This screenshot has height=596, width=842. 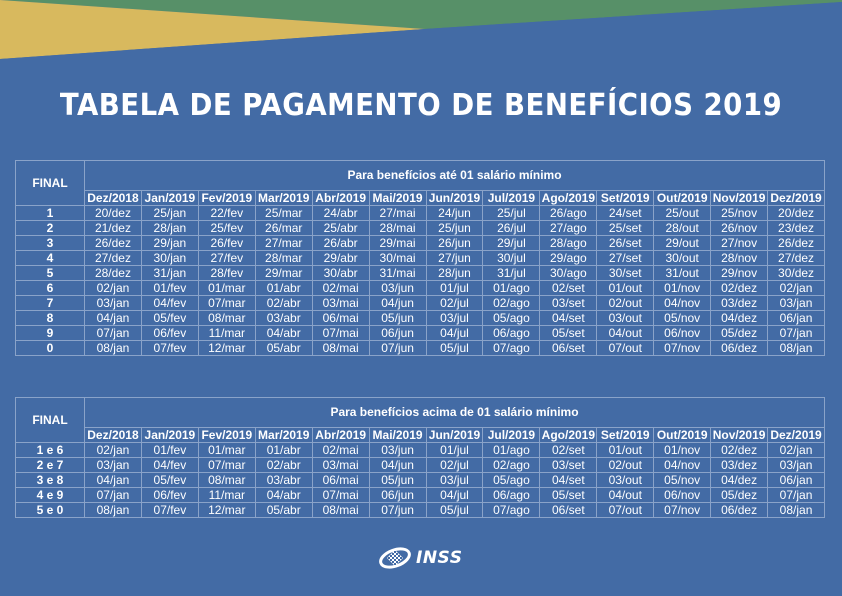 I want to click on header-flag-shapes, so click(x=421, y=35).